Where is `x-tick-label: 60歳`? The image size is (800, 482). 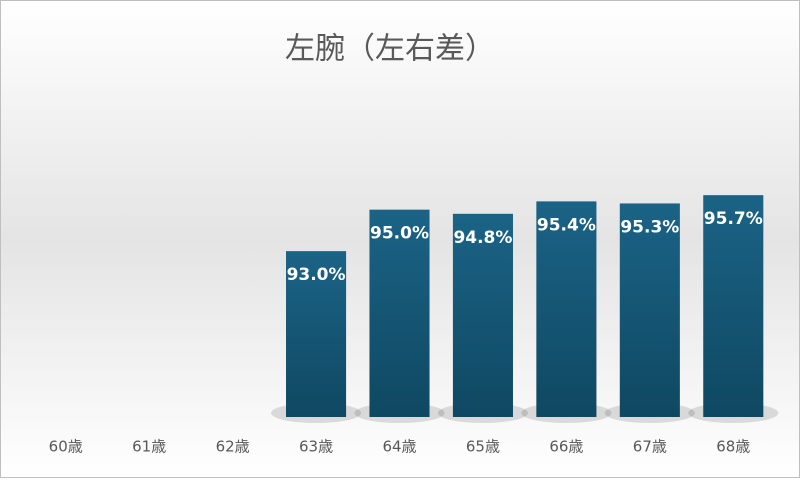
x-tick-label: 60歳 is located at coordinates (66, 447).